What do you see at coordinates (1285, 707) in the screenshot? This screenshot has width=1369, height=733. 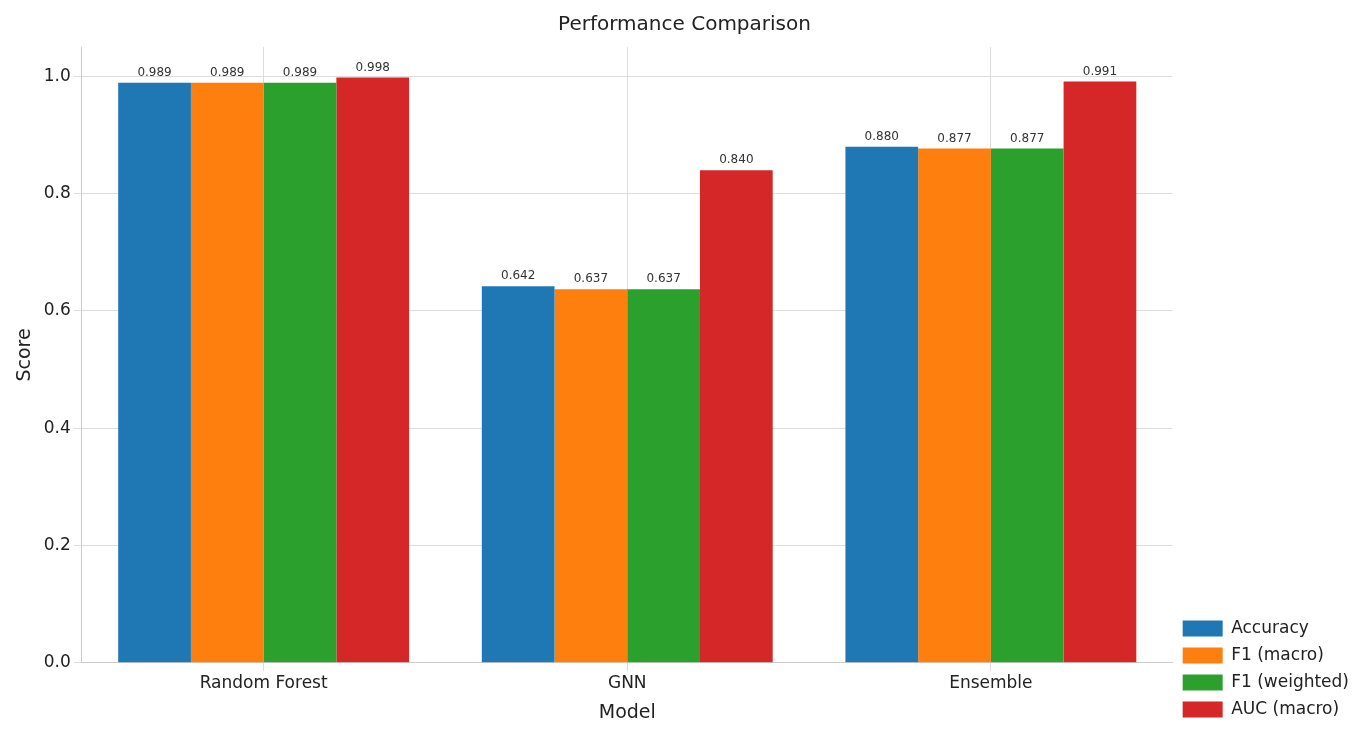 I see `legend-label: AUC (macro)` at bounding box center [1285, 707].